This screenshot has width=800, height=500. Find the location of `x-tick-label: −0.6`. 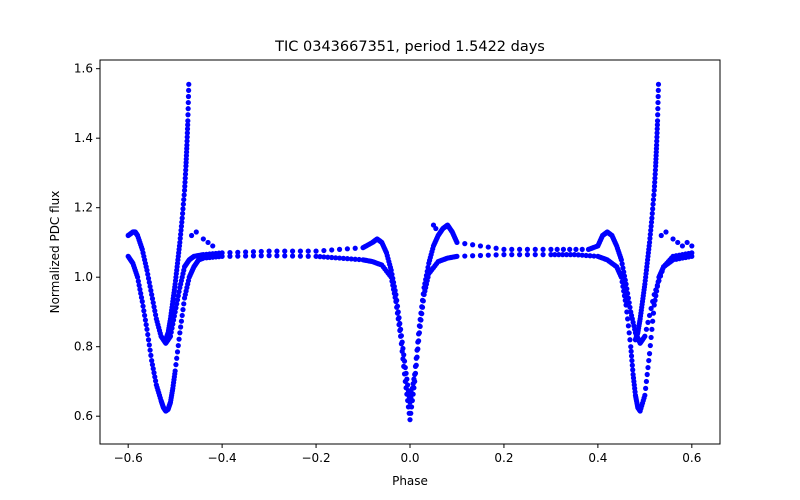

x-tick-label: −0.6 is located at coordinates (128, 458).